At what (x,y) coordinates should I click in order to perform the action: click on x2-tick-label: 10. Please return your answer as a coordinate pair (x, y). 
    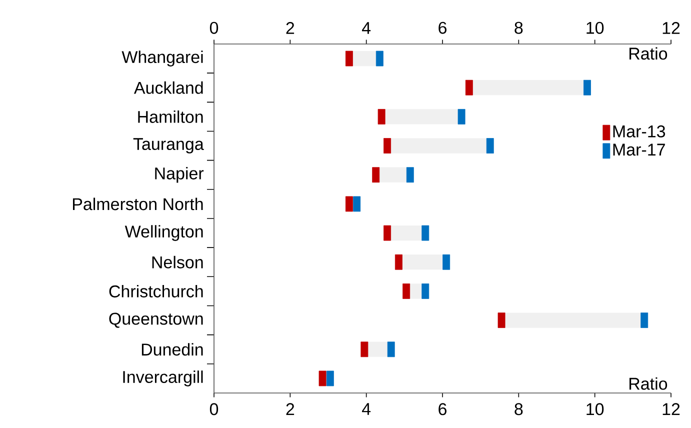
    Looking at the image, I should click on (595, 28).